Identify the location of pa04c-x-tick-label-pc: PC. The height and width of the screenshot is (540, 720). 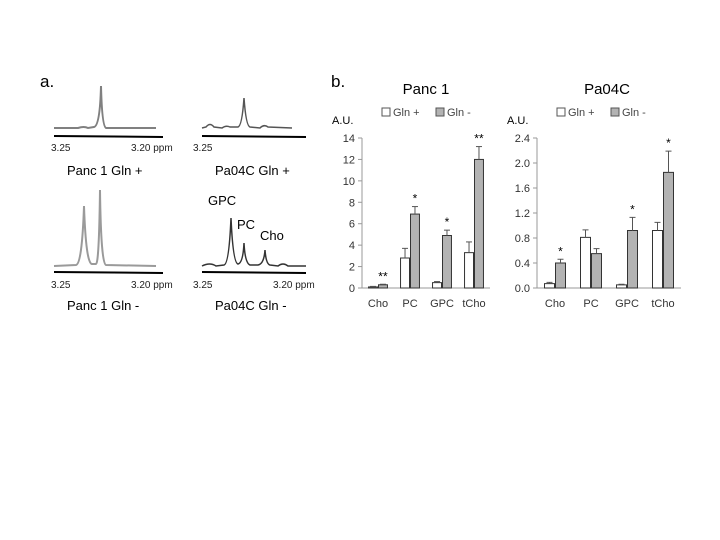
(590, 304).